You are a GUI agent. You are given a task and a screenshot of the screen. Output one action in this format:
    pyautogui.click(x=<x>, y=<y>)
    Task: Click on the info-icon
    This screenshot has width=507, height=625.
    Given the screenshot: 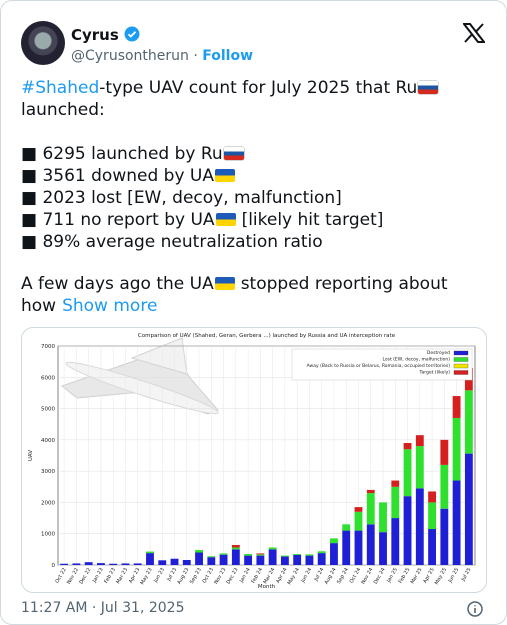 What is the action you would take?
    pyautogui.click(x=475, y=609)
    